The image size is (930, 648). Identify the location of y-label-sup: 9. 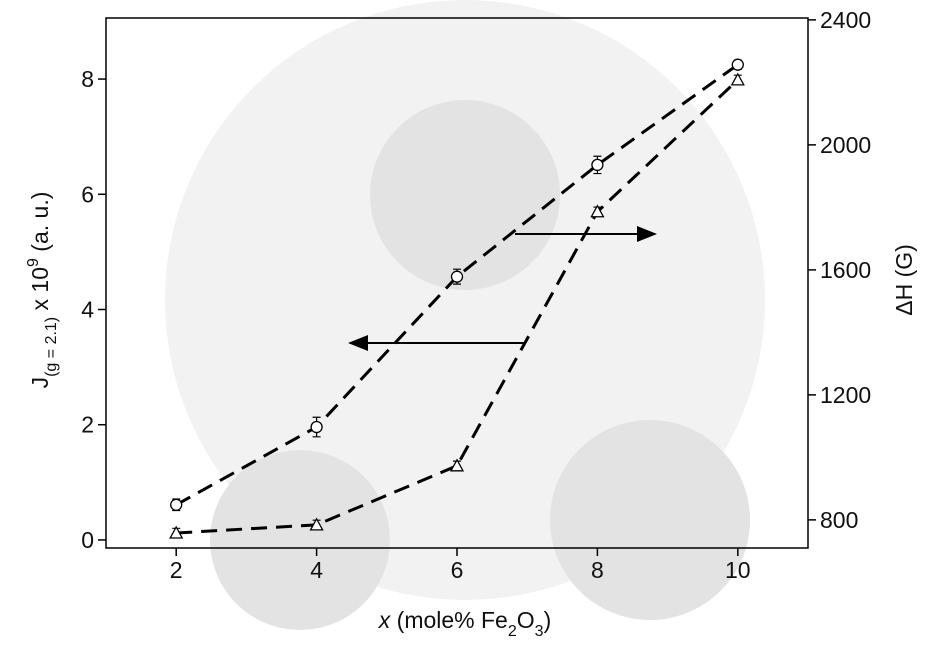
(33, 262).